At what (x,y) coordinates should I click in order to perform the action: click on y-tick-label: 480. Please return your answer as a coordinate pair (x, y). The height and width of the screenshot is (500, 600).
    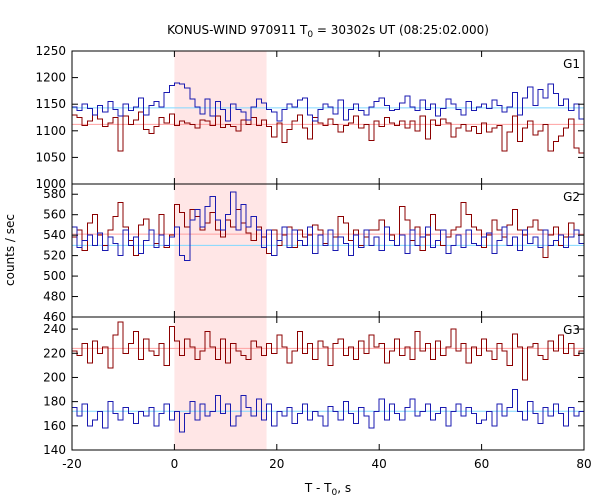
    Looking at the image, I should click on (54, 297).